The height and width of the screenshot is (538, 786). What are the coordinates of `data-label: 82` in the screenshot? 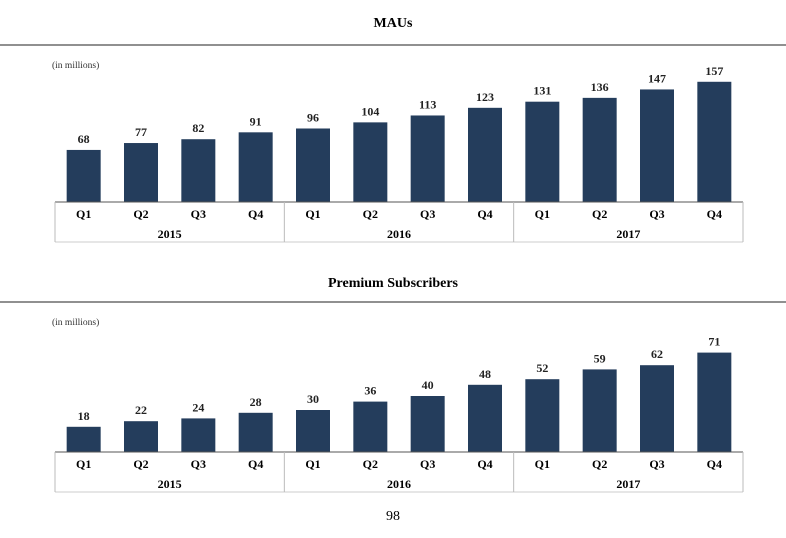 It's located at (198, 128).